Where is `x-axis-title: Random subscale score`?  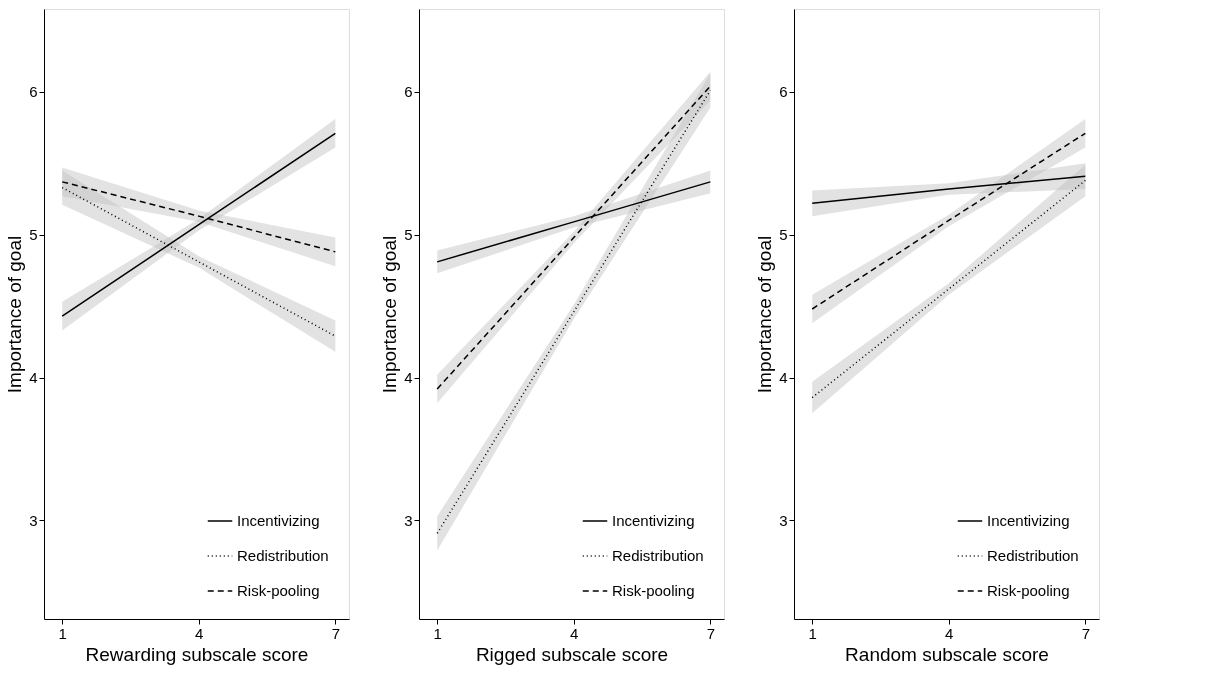 x-axis-title: Random subscale score is located at coordinates (947, 654).